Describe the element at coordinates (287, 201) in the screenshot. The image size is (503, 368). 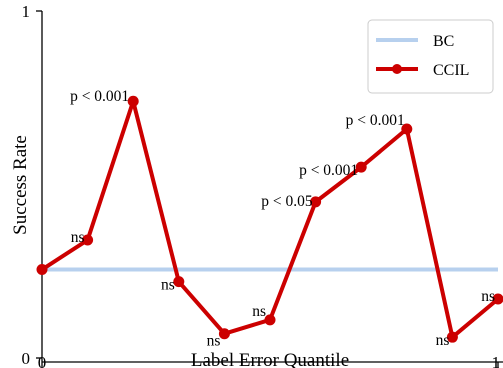
I see `significance-label: p < 0.05` at that location.